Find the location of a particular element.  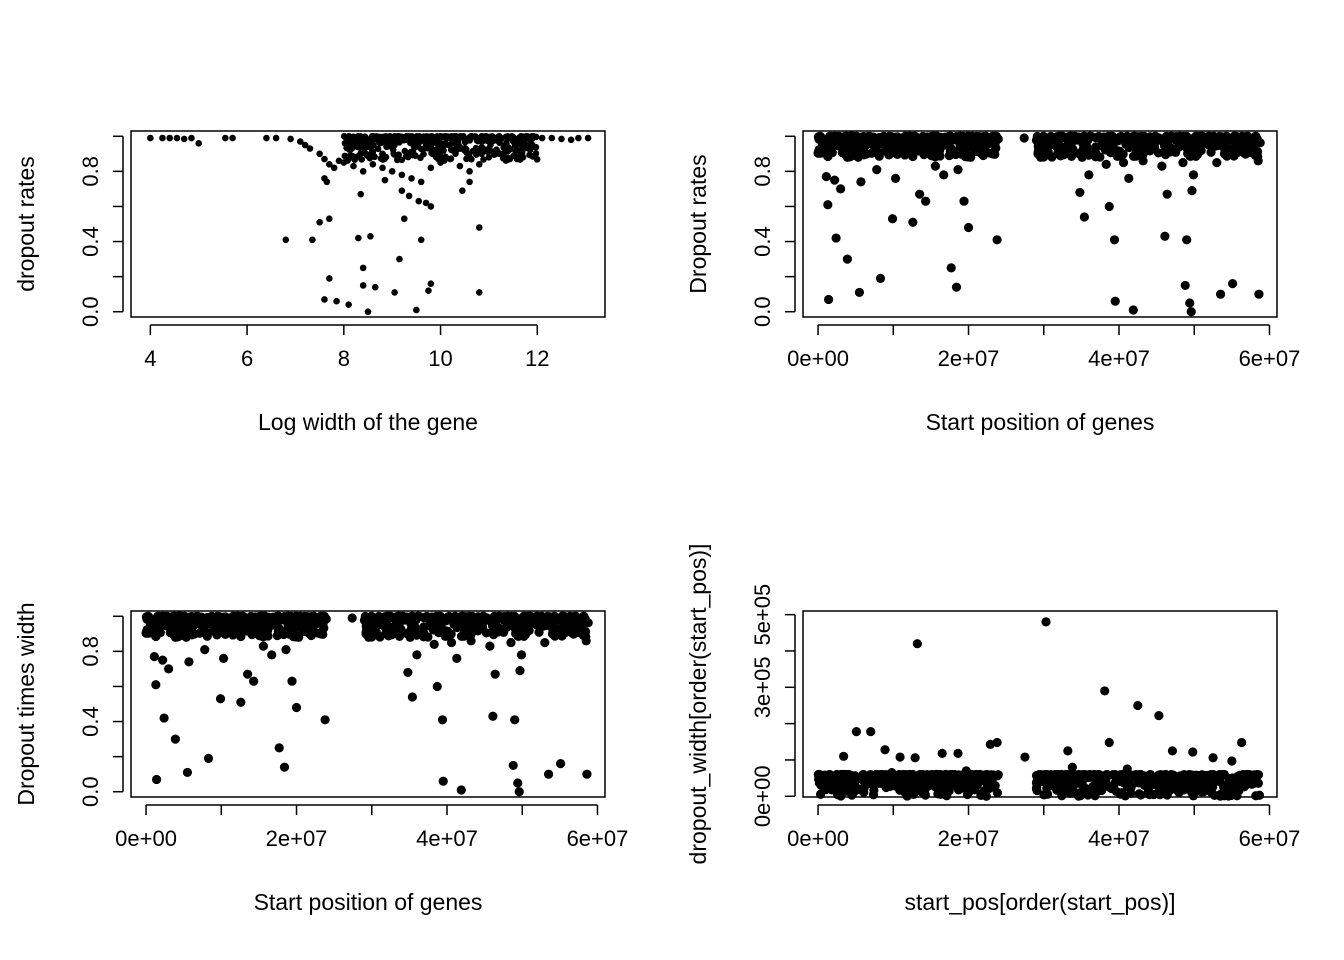

x-tick-label: 12 is located at coordinates (537, 358).